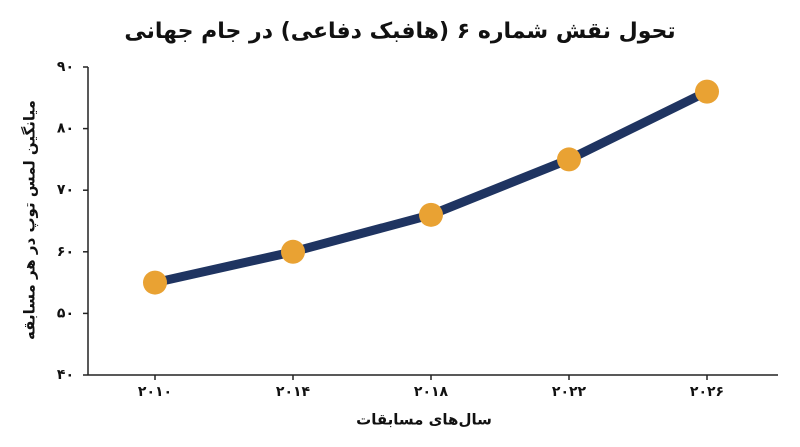 This screenshot has width=800, height=447. Describe the element at coordinates (65, 252) in the screenshot. I see `y-tick-label: ۶۰` at that location.